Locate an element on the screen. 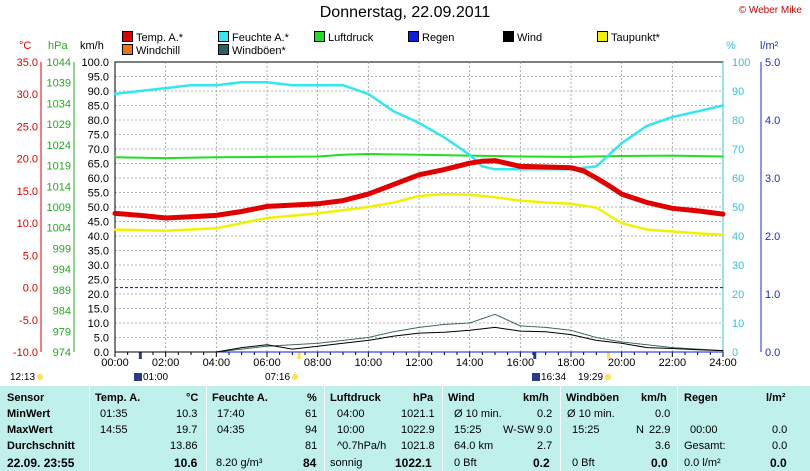 The image size is (810, 471). hum-tick-label: 50 is located at coordinates (738, 208).